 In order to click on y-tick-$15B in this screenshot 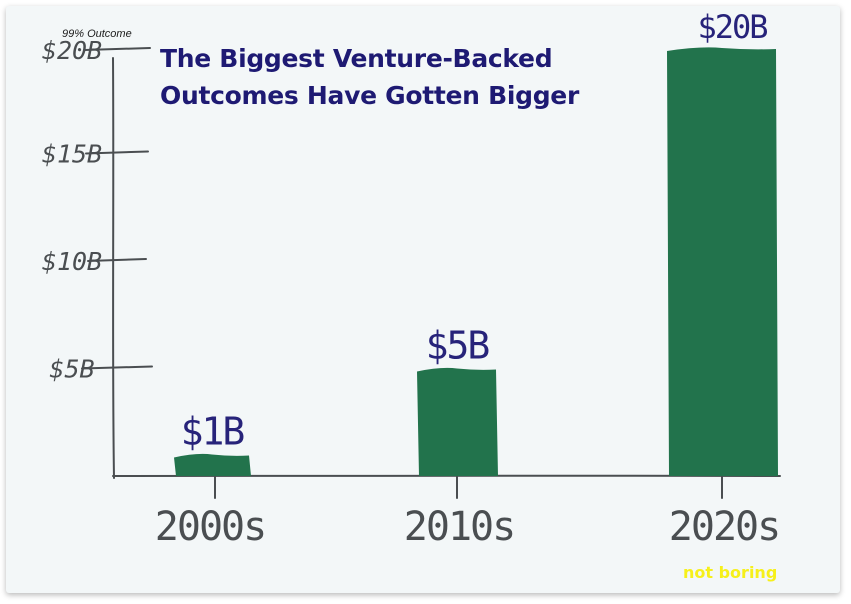, I will do `click(117, 152)`.